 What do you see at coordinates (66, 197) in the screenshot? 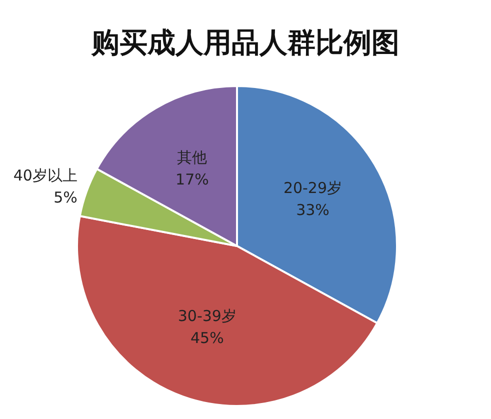
I see `data-label: 5%` at bounding box center [66, 197].